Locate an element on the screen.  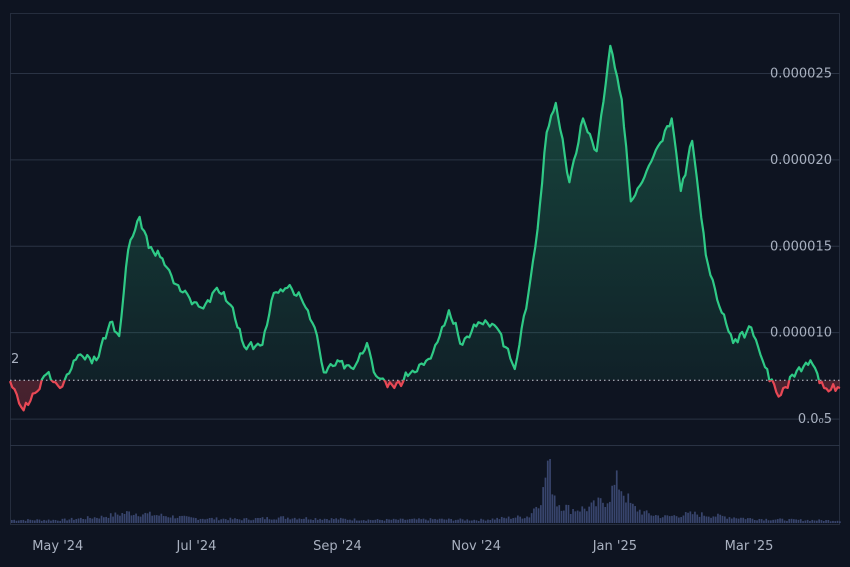
x-tick-label: Jan '25 is located at coordinates (614, 546).